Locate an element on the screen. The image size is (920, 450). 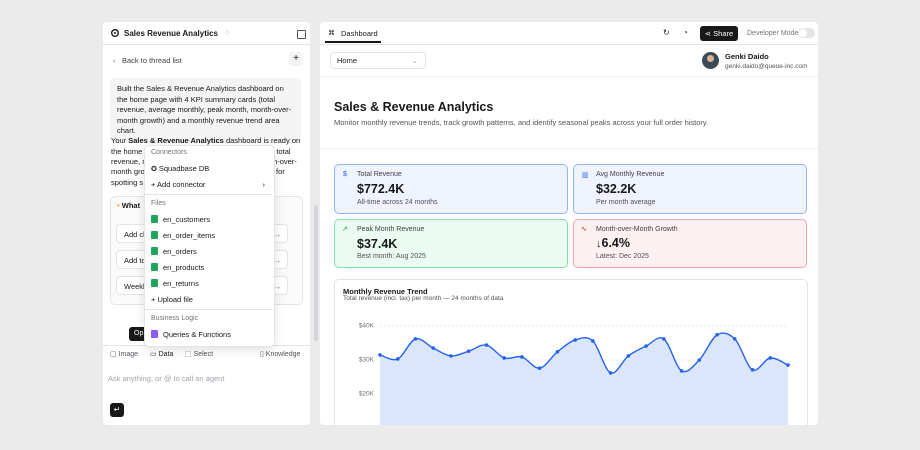
text: Add ch is located at coordinates (136, 234).